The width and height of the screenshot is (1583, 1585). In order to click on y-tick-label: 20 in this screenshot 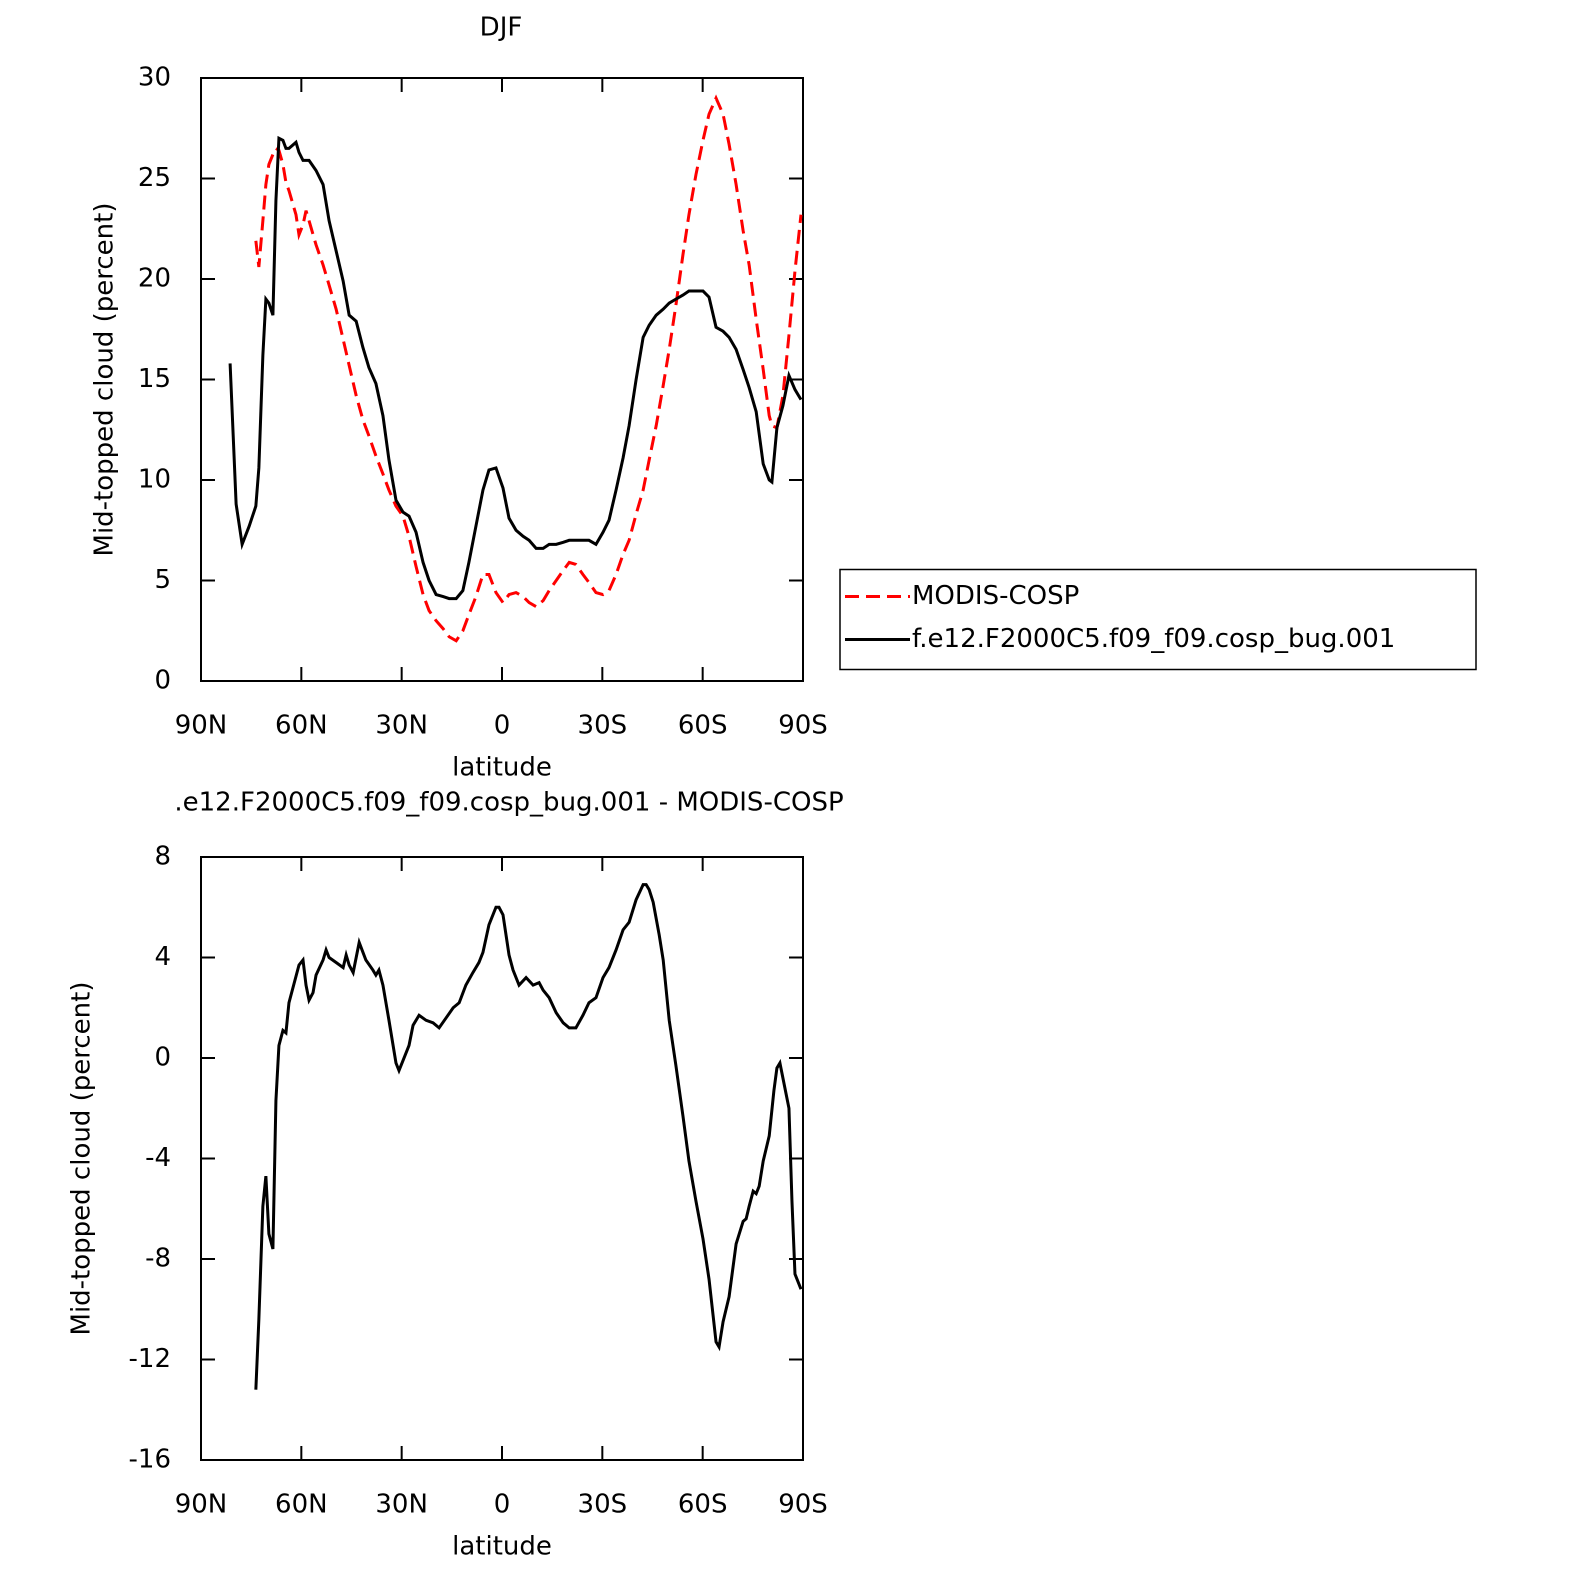, I will do `click(154, 279)`.